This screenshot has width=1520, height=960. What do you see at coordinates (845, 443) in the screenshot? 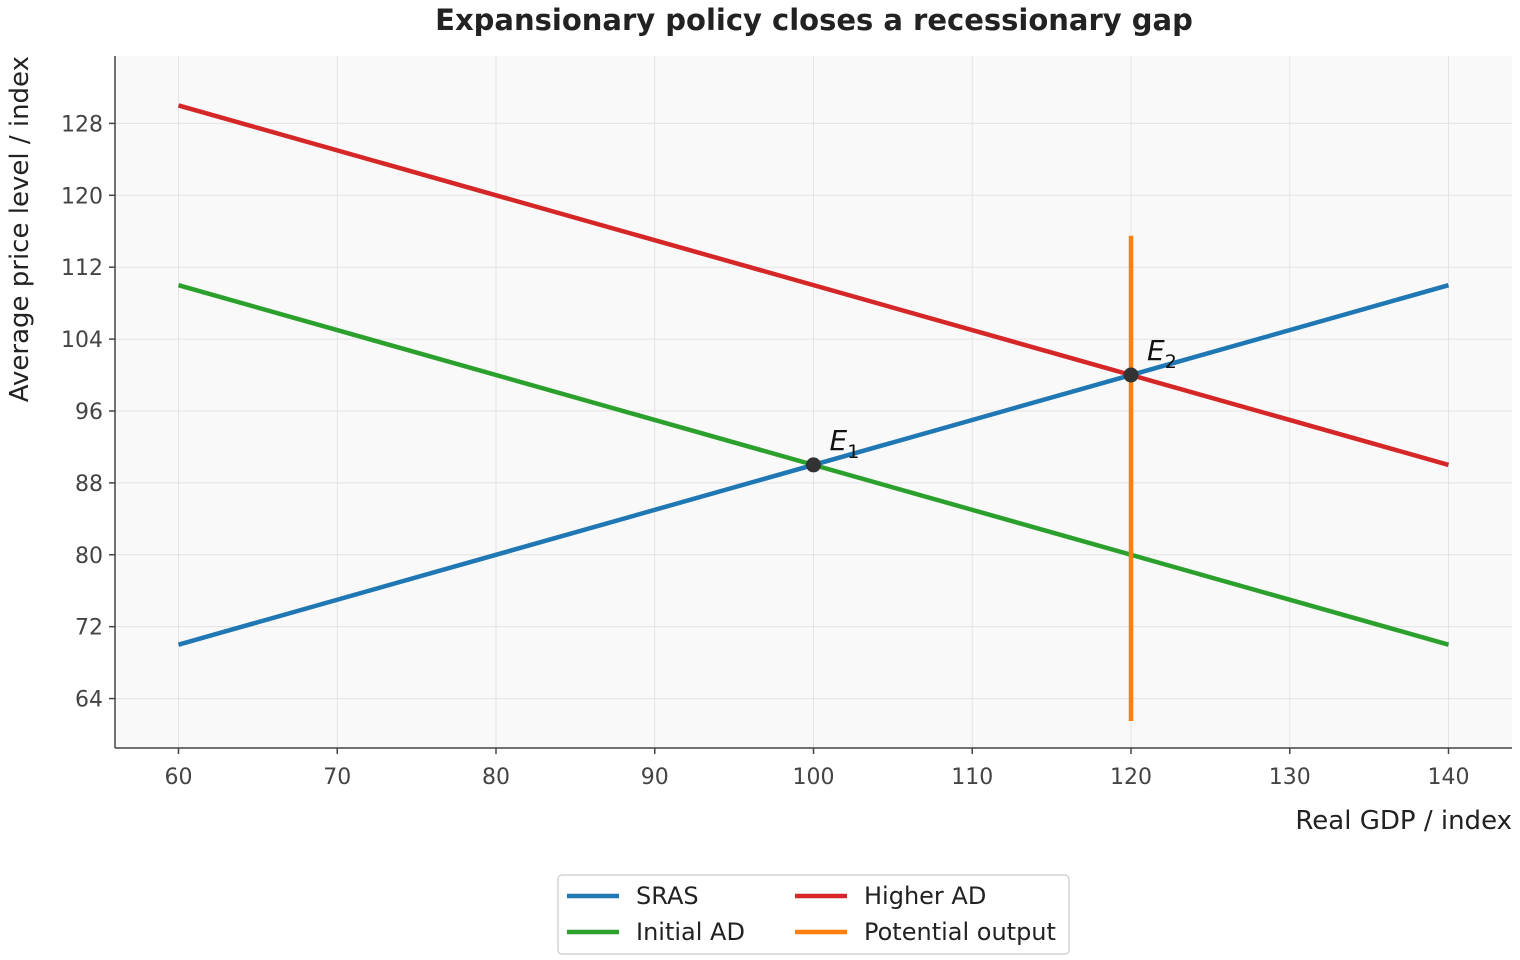
I see `equilibrium-label: E1` at bounding box center [845, 443].